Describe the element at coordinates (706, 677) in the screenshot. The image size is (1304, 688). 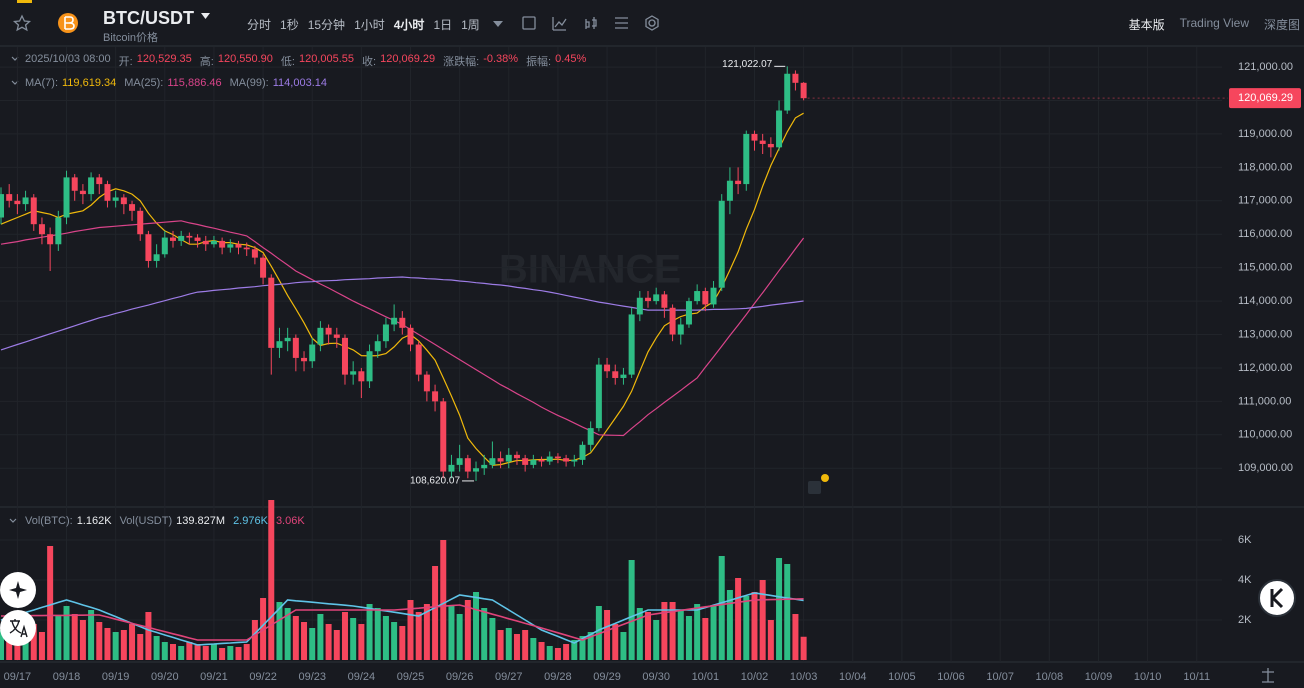
I see `x-tick-label: 10/01` at that location.